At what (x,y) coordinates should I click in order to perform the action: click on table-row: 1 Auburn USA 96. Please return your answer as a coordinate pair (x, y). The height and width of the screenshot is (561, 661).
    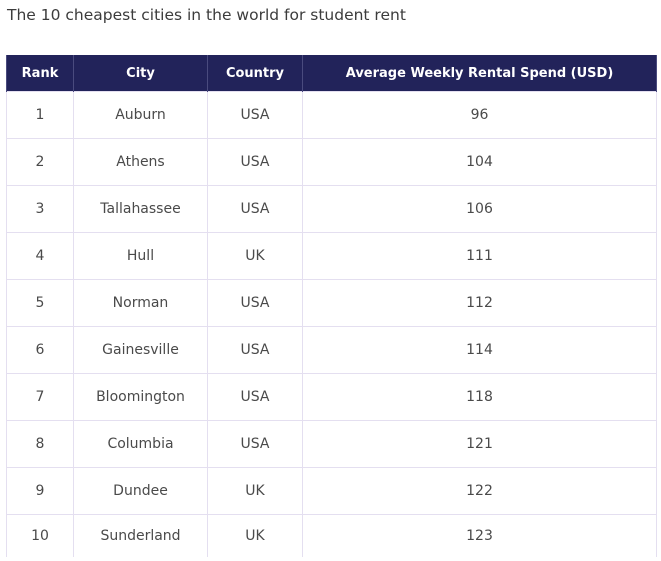
    Looking at the image, I should click on (331, 115).